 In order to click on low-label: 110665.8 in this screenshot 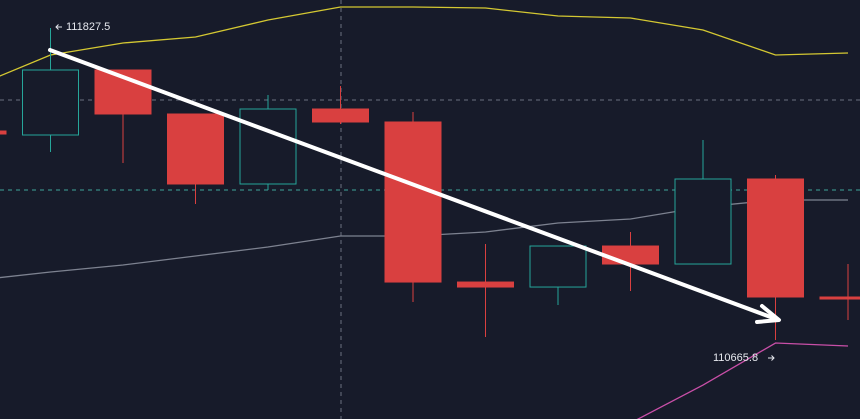, I will do `click(735, 358)`.